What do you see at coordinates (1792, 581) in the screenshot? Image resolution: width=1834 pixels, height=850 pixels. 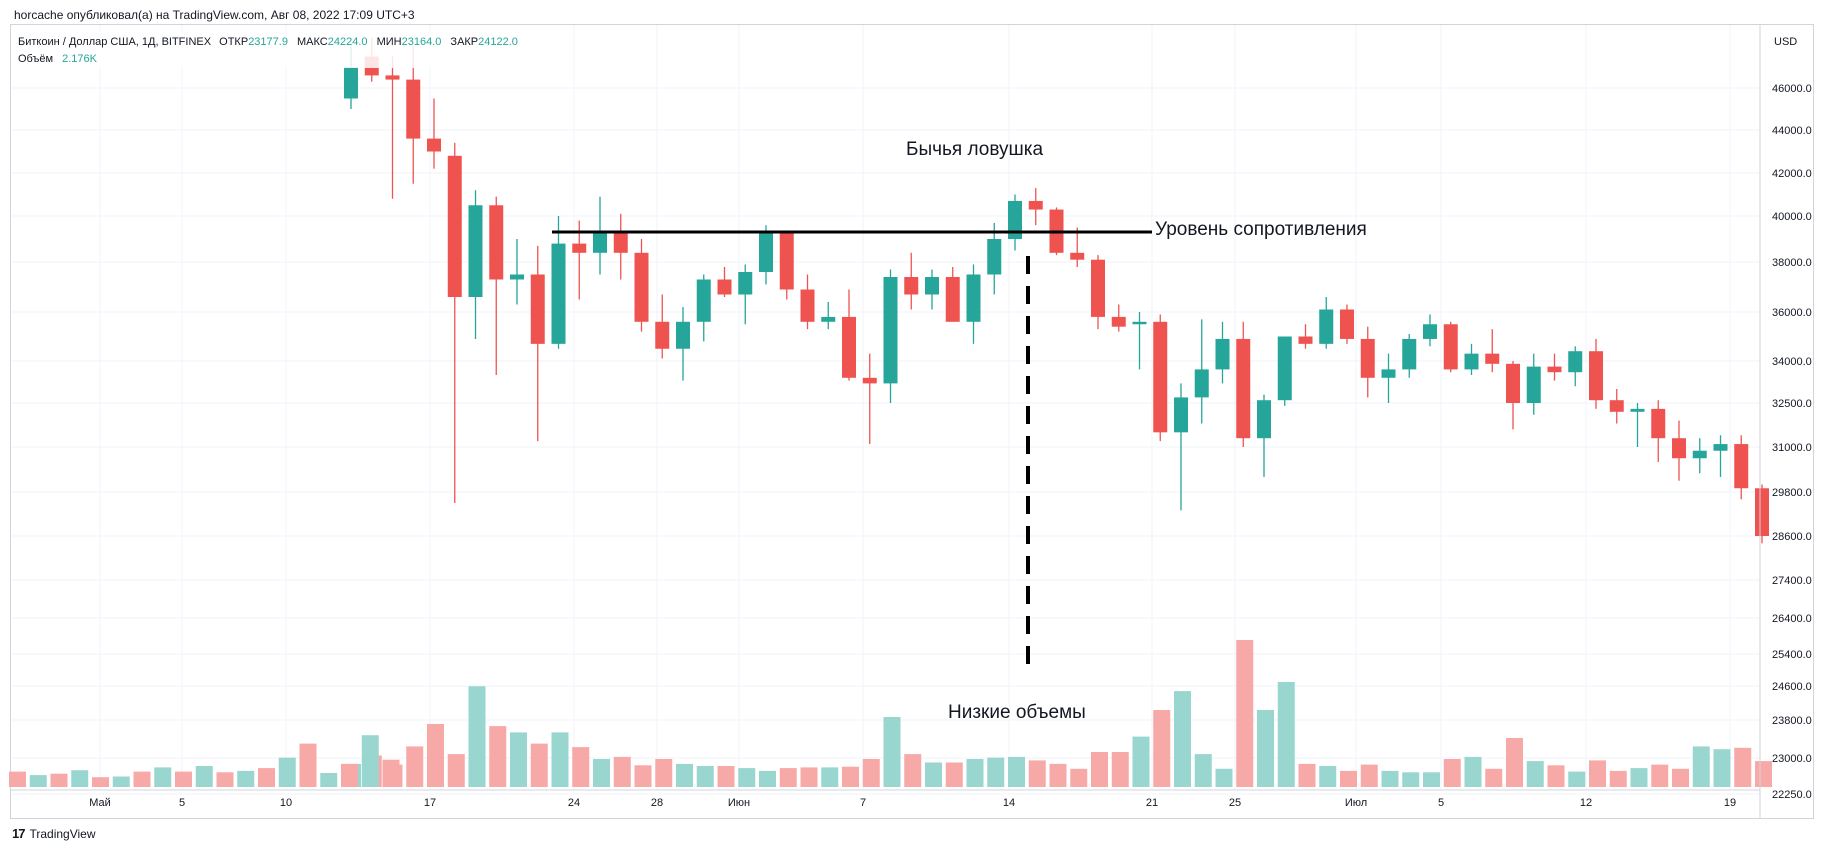 I see `price-tick-label: 27400.0` at bounding box center [1792, 581].